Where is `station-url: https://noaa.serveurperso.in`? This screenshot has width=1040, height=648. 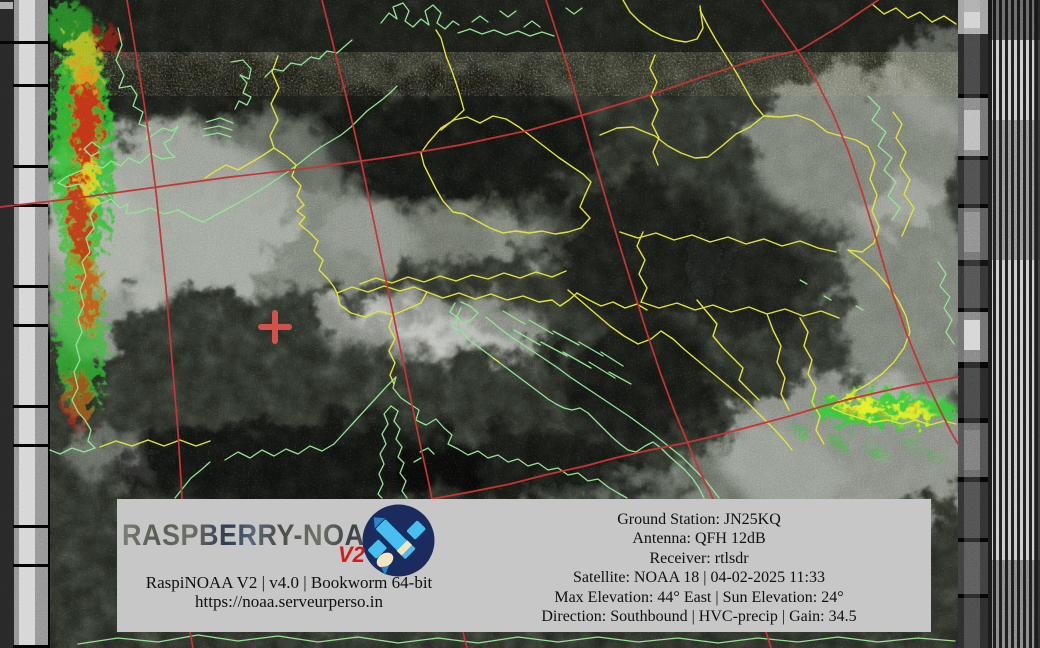
station-url: https://noaa.serveurperso.in is located at coordinates (289, 601).